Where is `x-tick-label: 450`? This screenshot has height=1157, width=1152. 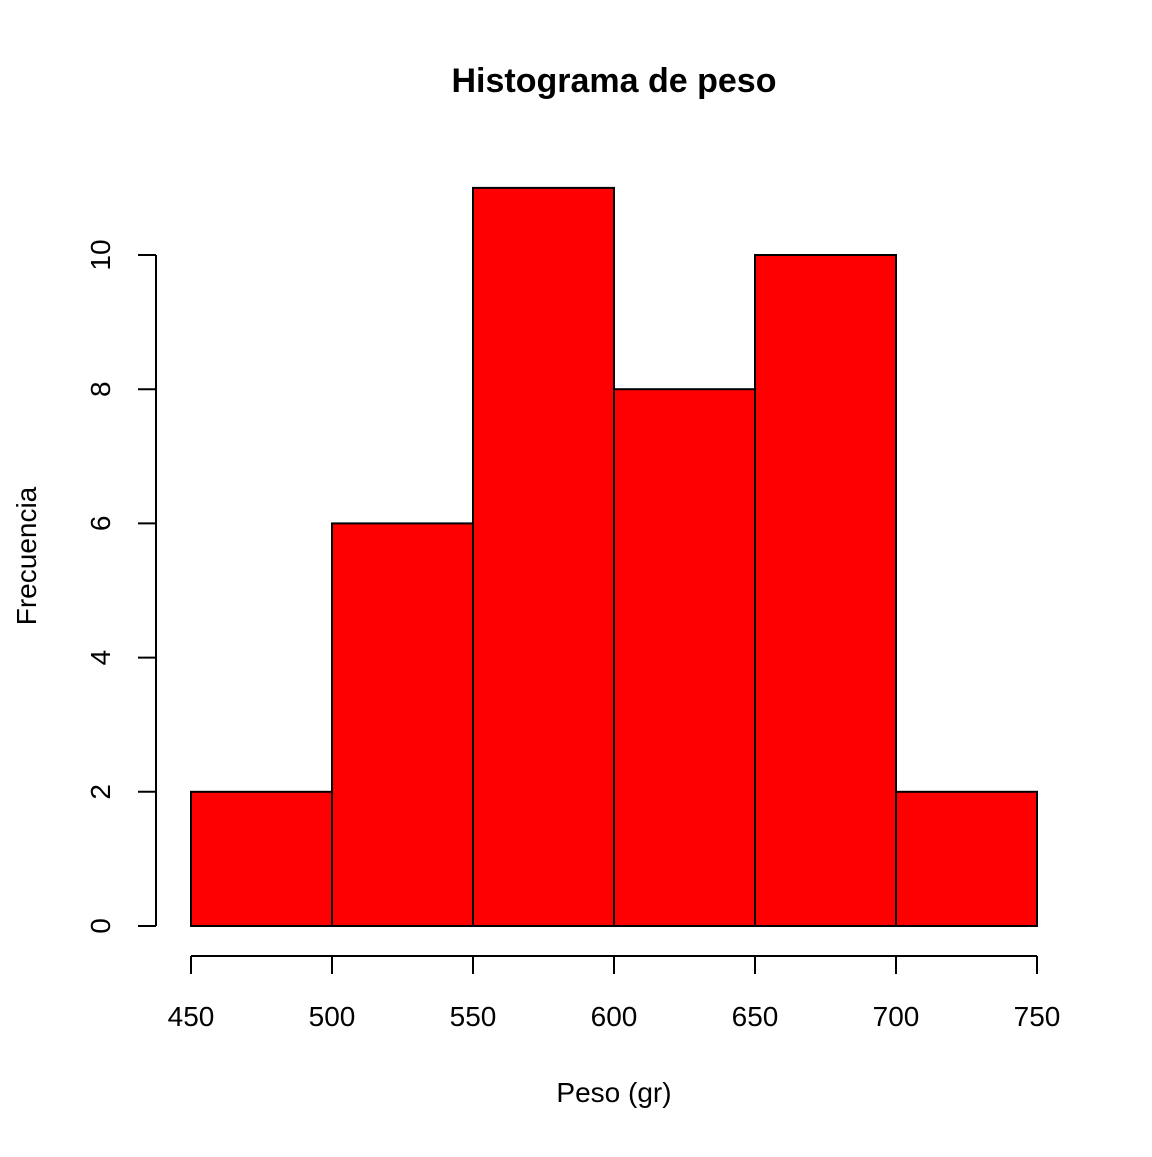 x-tick-label: 450 is located at coordinates (191, 1016).